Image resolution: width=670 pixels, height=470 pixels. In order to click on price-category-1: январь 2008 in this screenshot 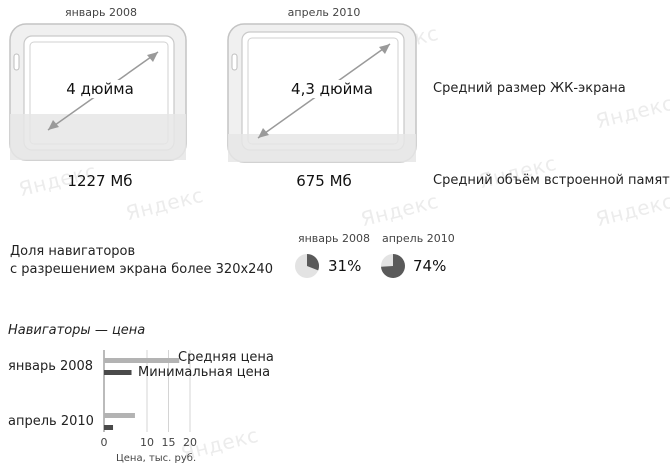, I will do `click(51, 366)`.